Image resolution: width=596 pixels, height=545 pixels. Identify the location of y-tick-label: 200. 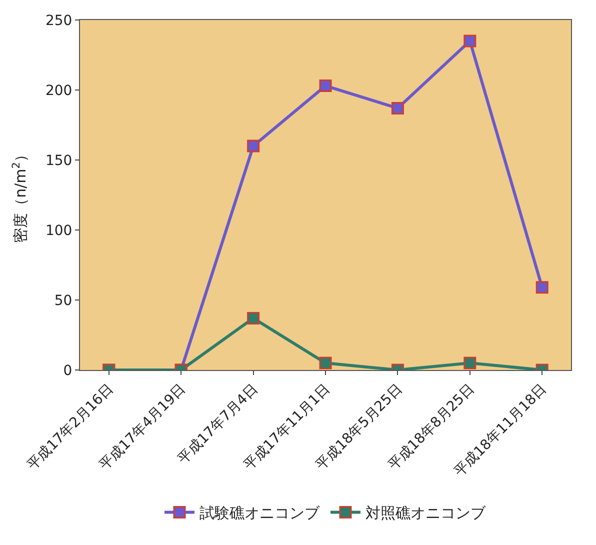
(58, 90).